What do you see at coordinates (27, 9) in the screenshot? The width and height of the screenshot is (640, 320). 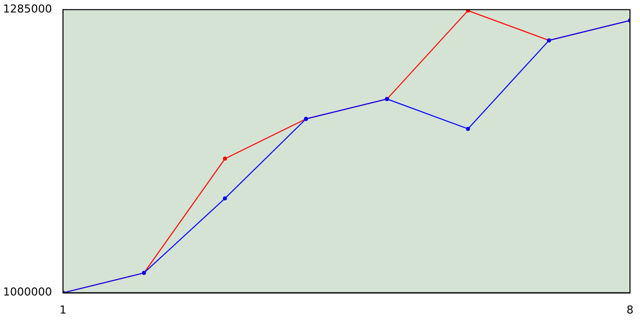 I see `y-tick-label: 1285000` at bounding box center [27, 9].